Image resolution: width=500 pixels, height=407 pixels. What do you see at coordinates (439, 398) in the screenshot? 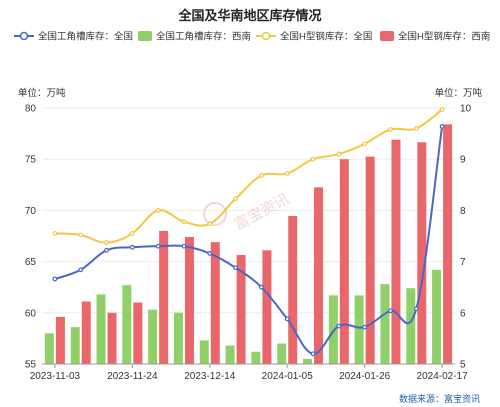
I see `data-source: 数据来源：富宝资讯` at bounding box center [439, 398].